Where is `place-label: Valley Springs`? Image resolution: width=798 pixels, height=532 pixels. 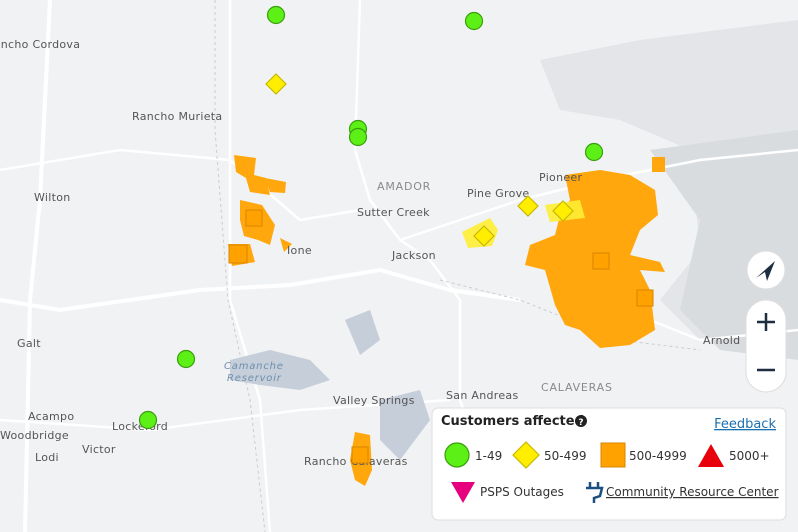 place-label: Valley Springs is located at coordinates (374, 400).